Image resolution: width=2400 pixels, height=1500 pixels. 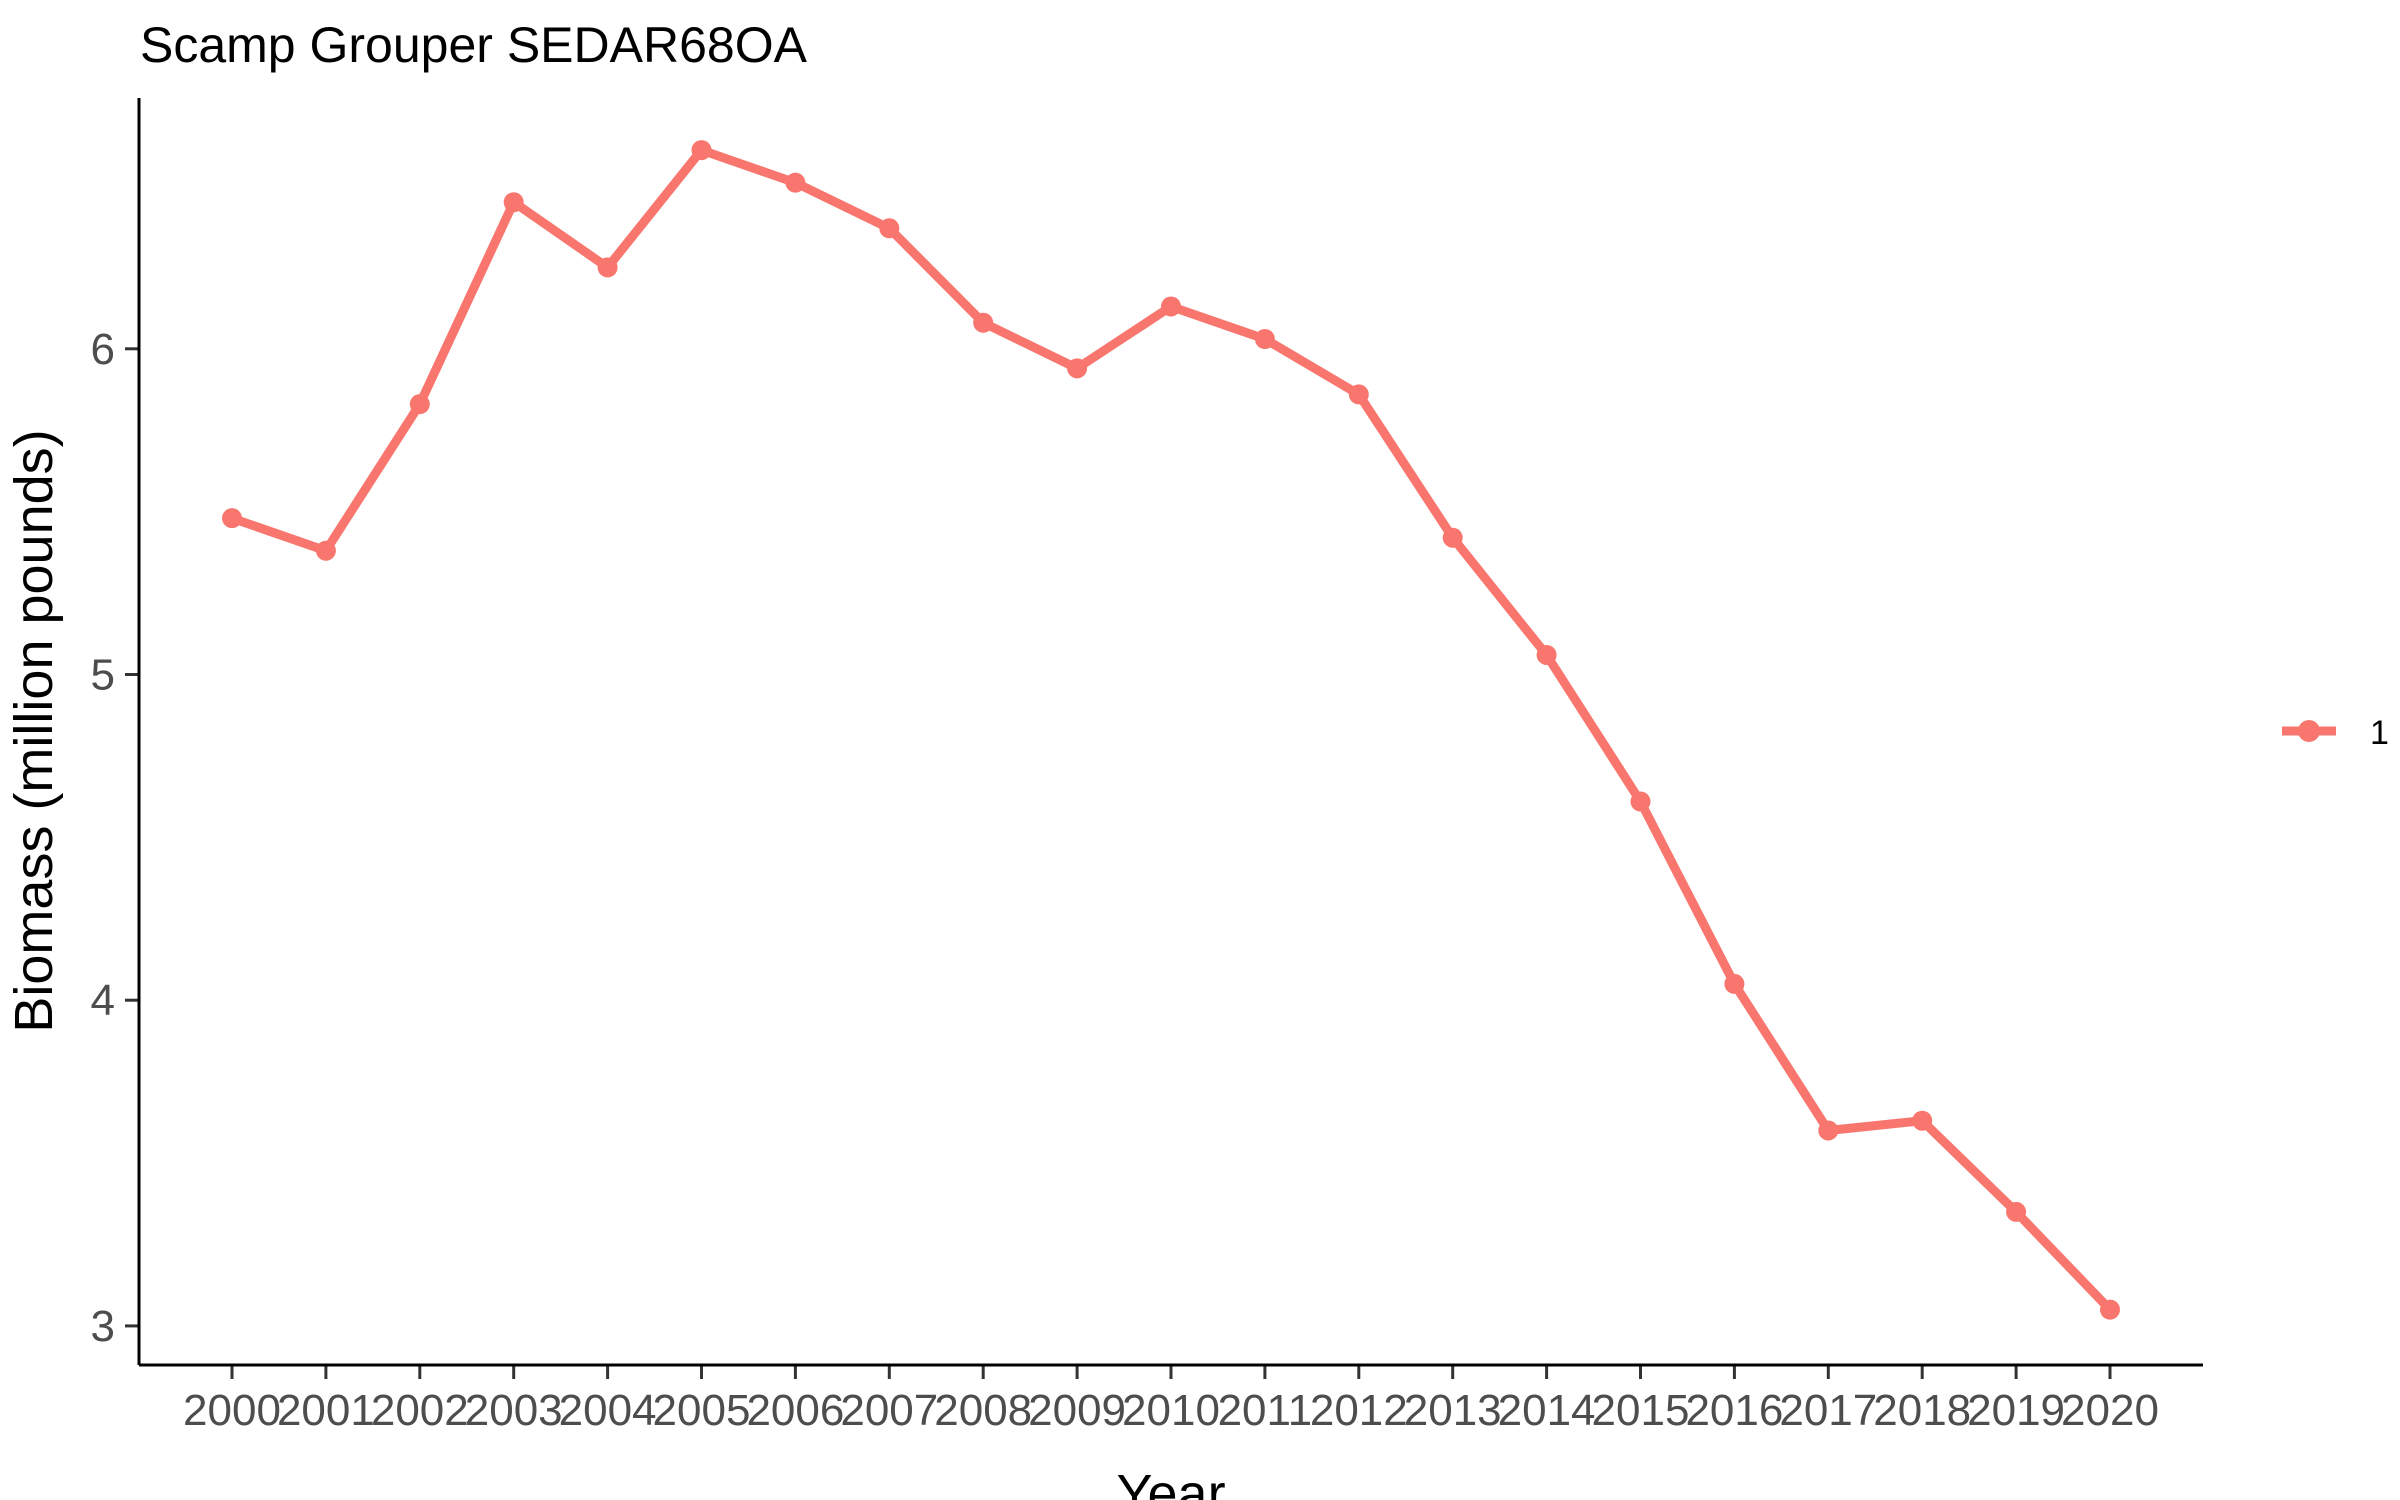 What do you see at coordinates (1265, 1410) in the screenshot?
I see `x-tick-label: 2011` at bounding box center [1265, 1410].